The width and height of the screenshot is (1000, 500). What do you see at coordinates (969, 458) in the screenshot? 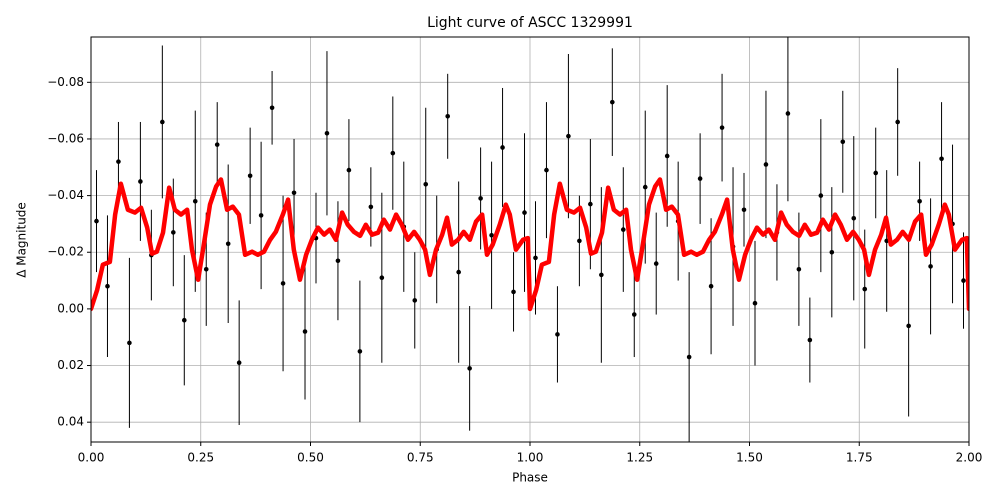
I see `x-tick-label: 2.00` at bounding box center [969, 458].